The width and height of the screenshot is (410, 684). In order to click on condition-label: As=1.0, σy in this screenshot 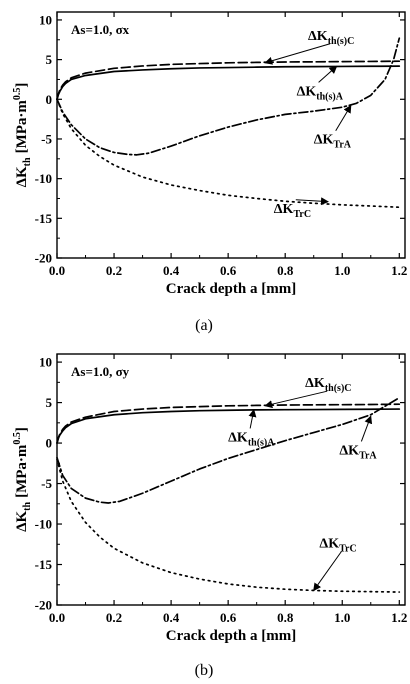, I will do `click(100, 371)`.